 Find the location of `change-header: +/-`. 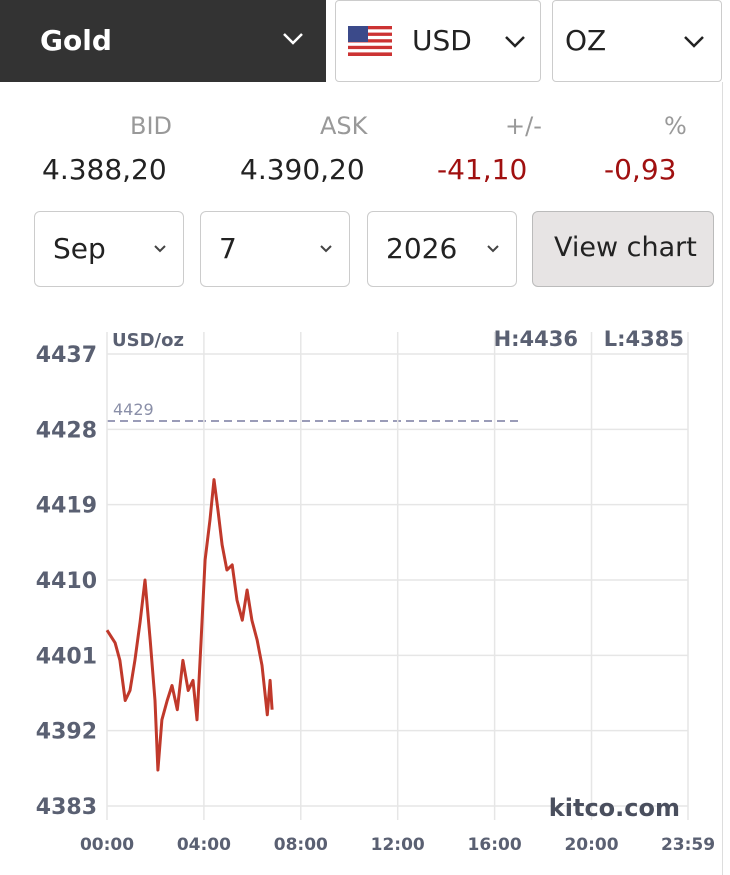

change-header: +/- is located at coordinates (523, 126).